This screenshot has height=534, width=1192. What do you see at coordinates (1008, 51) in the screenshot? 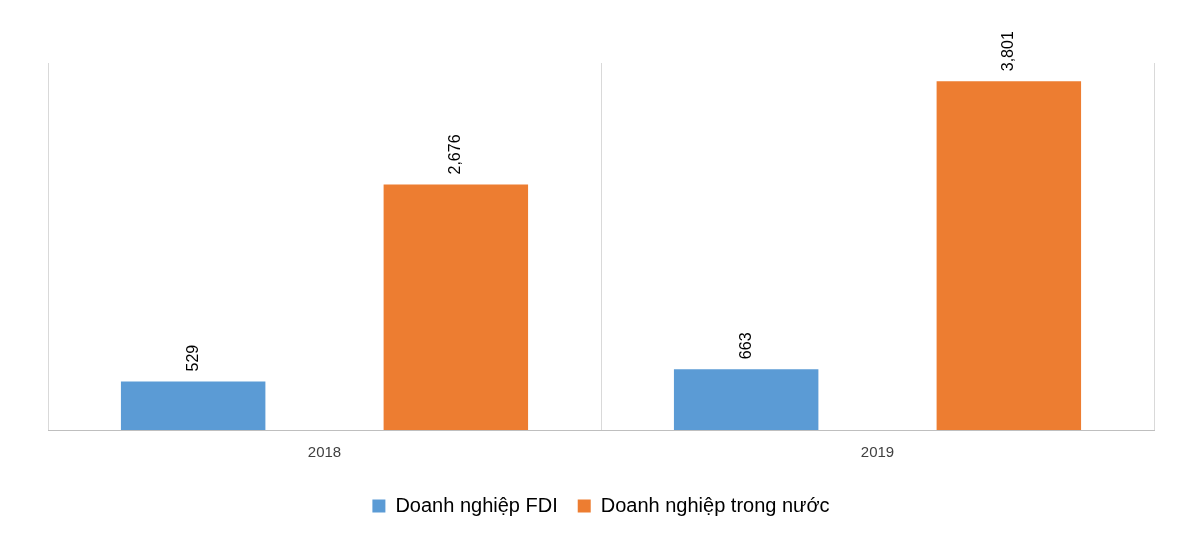
I see `data-label: 3,801` at bounding box center [1008, 51].